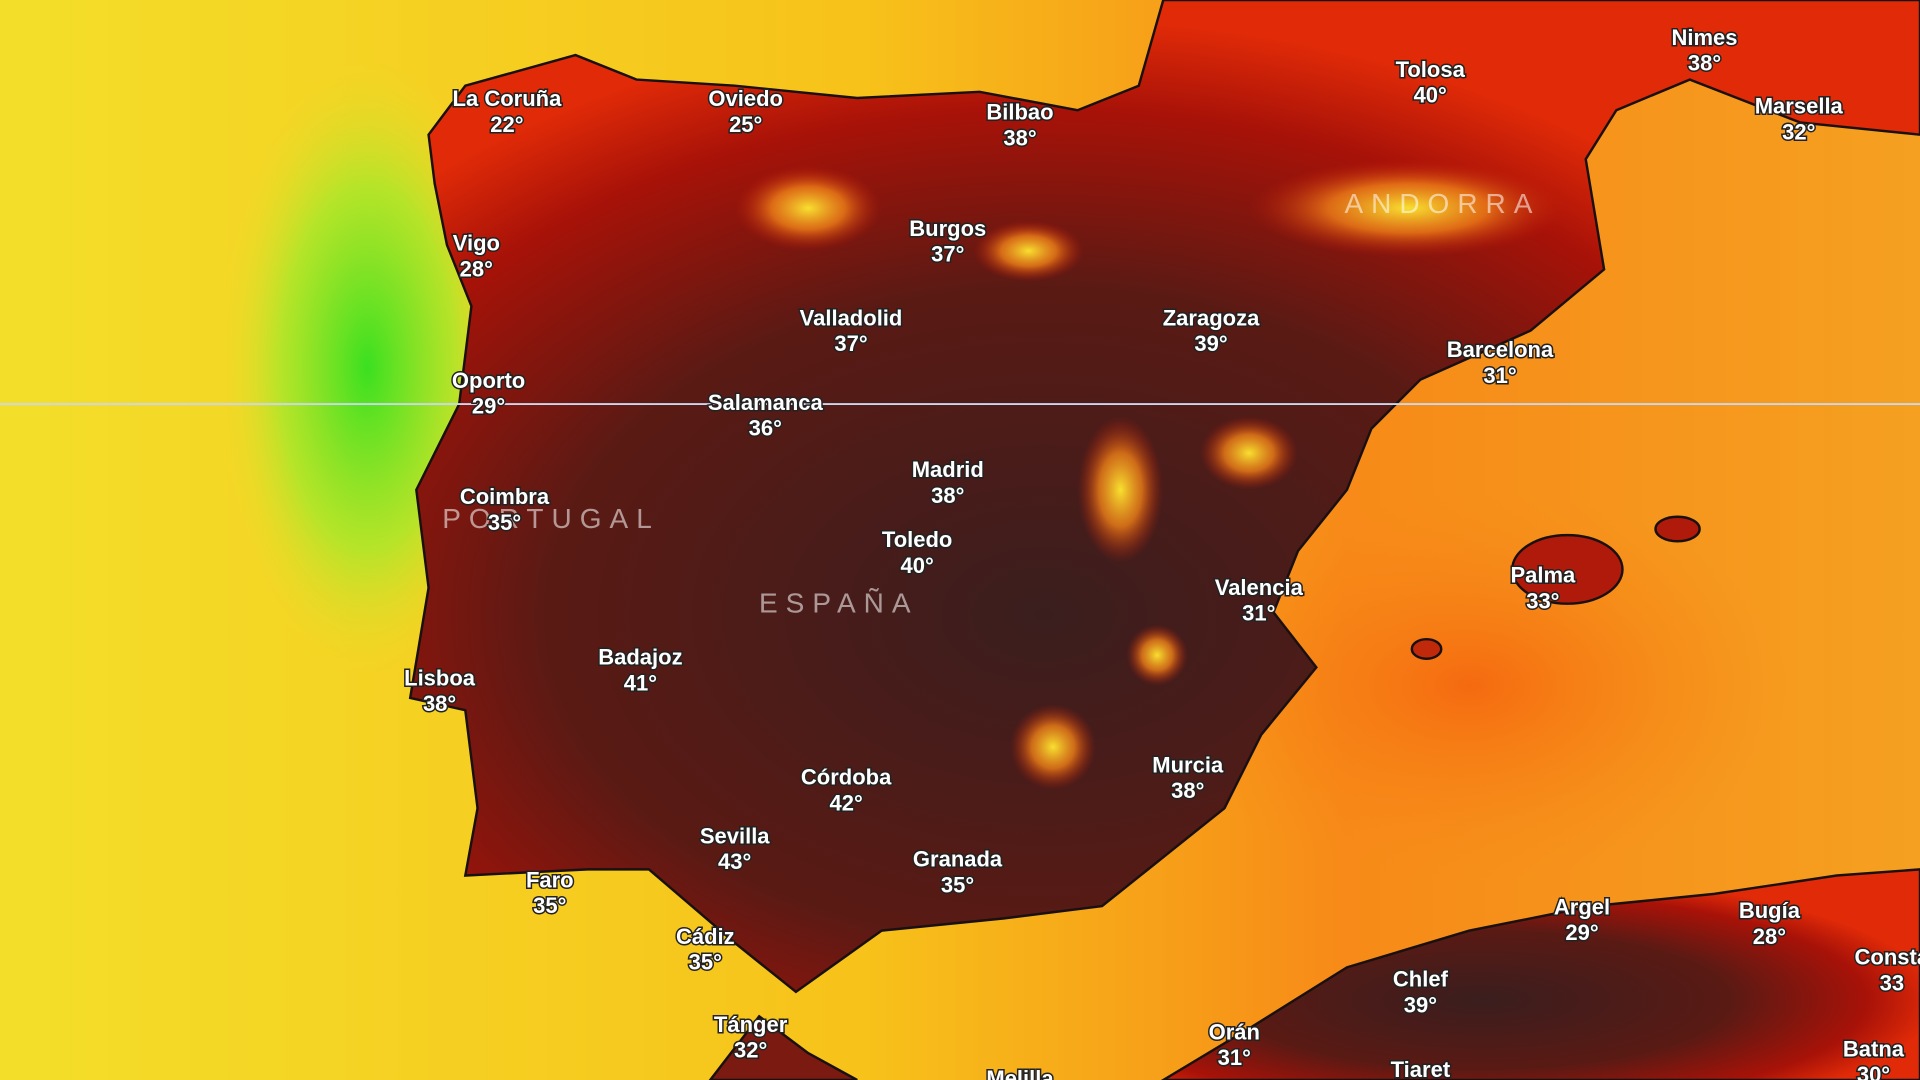 The width and height of the screenshot is (1920, 1080). What do you see at coordinates (1020, 1073) in the screenshot?
I see `city-name: Melilla` at bounding box center [1020, 1073].